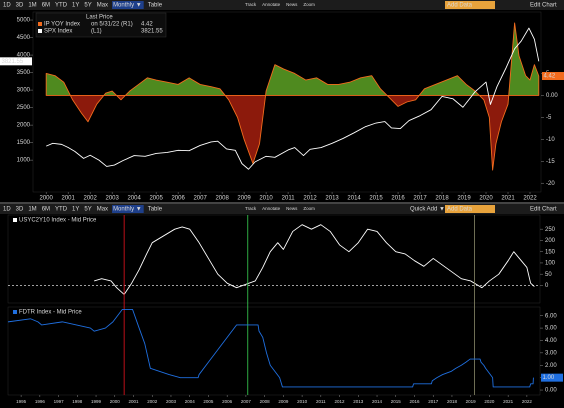  Describe the element at coordinates (551, 366) in the screenshot. I see `y-tick-label: 2.00` at that location.